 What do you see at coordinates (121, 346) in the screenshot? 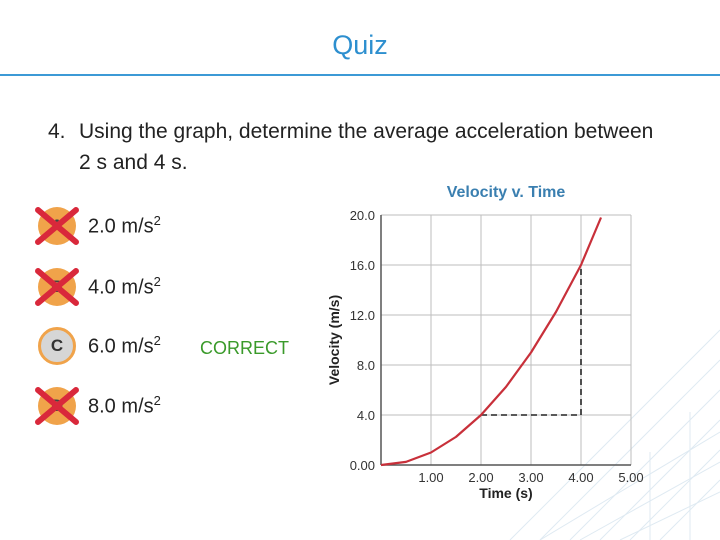
I see `option-c-value: 6.0 m/s` at bounding box center [121, 346].